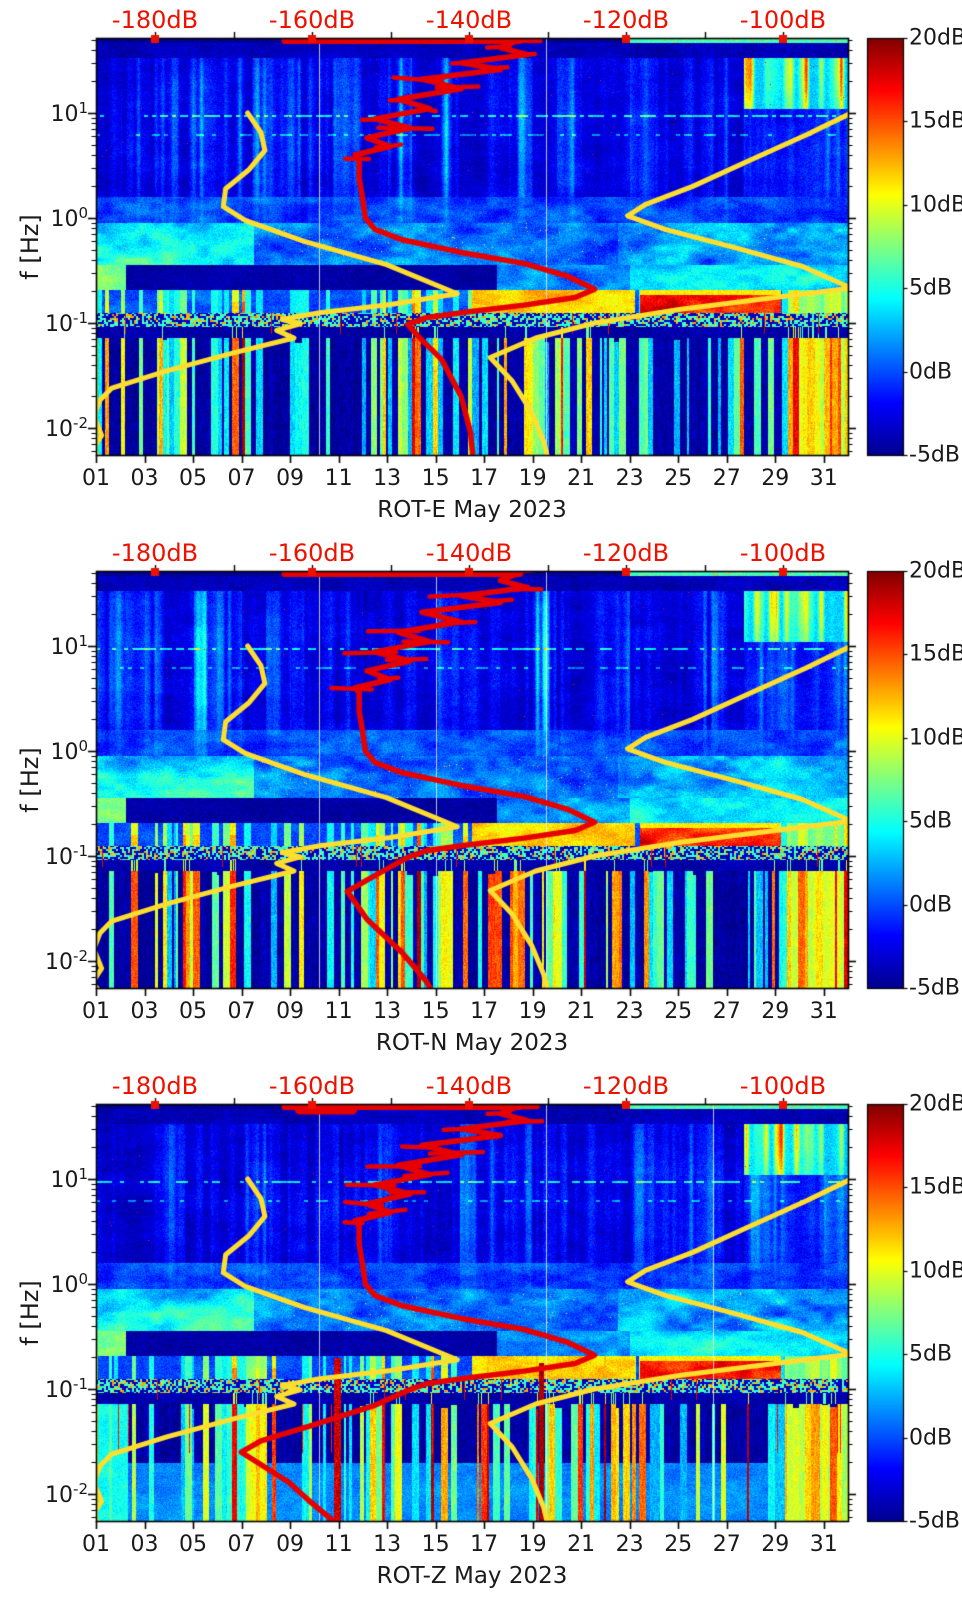 The image size is (962, 1599). I want to click on panel-title-rot-n: ROT-N May 2023, so click(472, 1043).